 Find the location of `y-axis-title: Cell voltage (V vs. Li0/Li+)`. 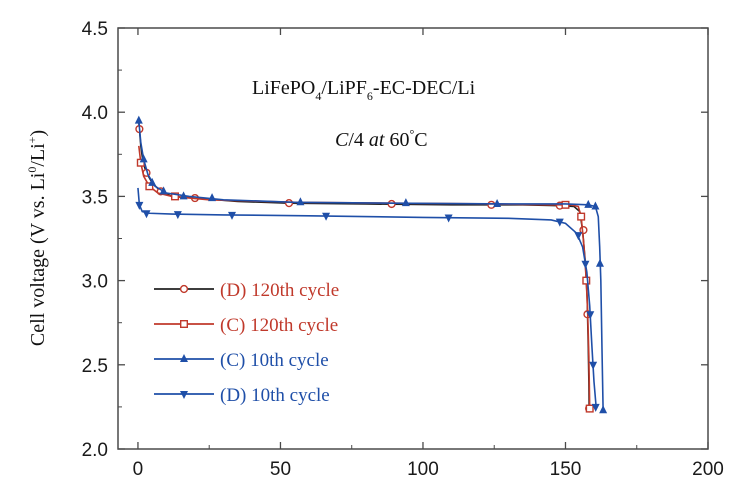

y-axis-title: Cell voltage (V vs. Li0/Li+) is located at coordinates (37, 238).